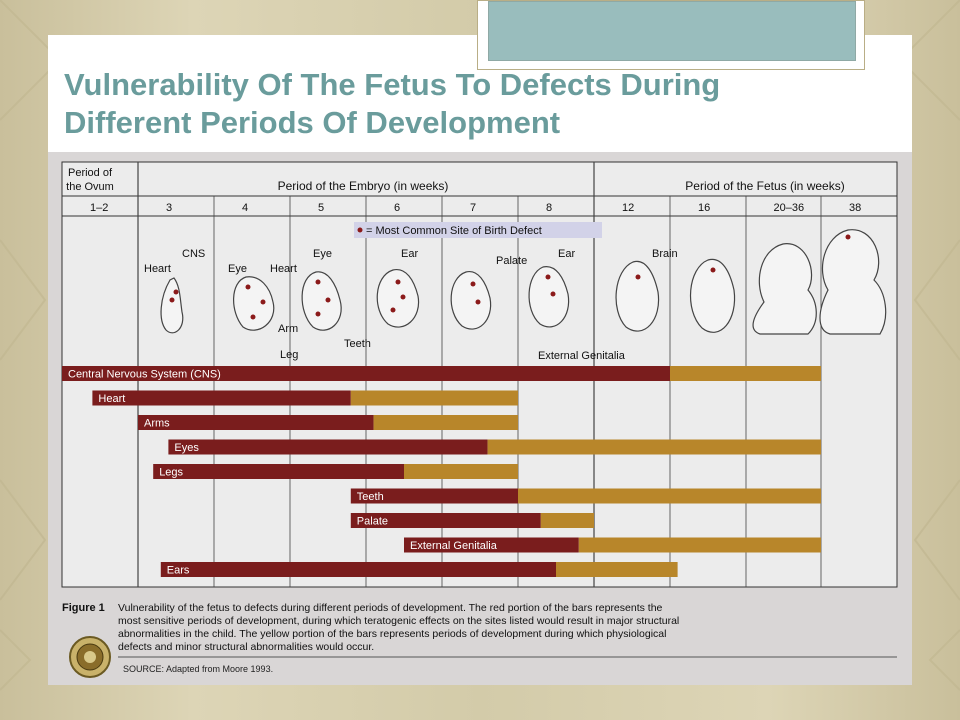 The width and height of the screenshot is (960, 720). I want to click on development-illustrations, so click(523, 282).